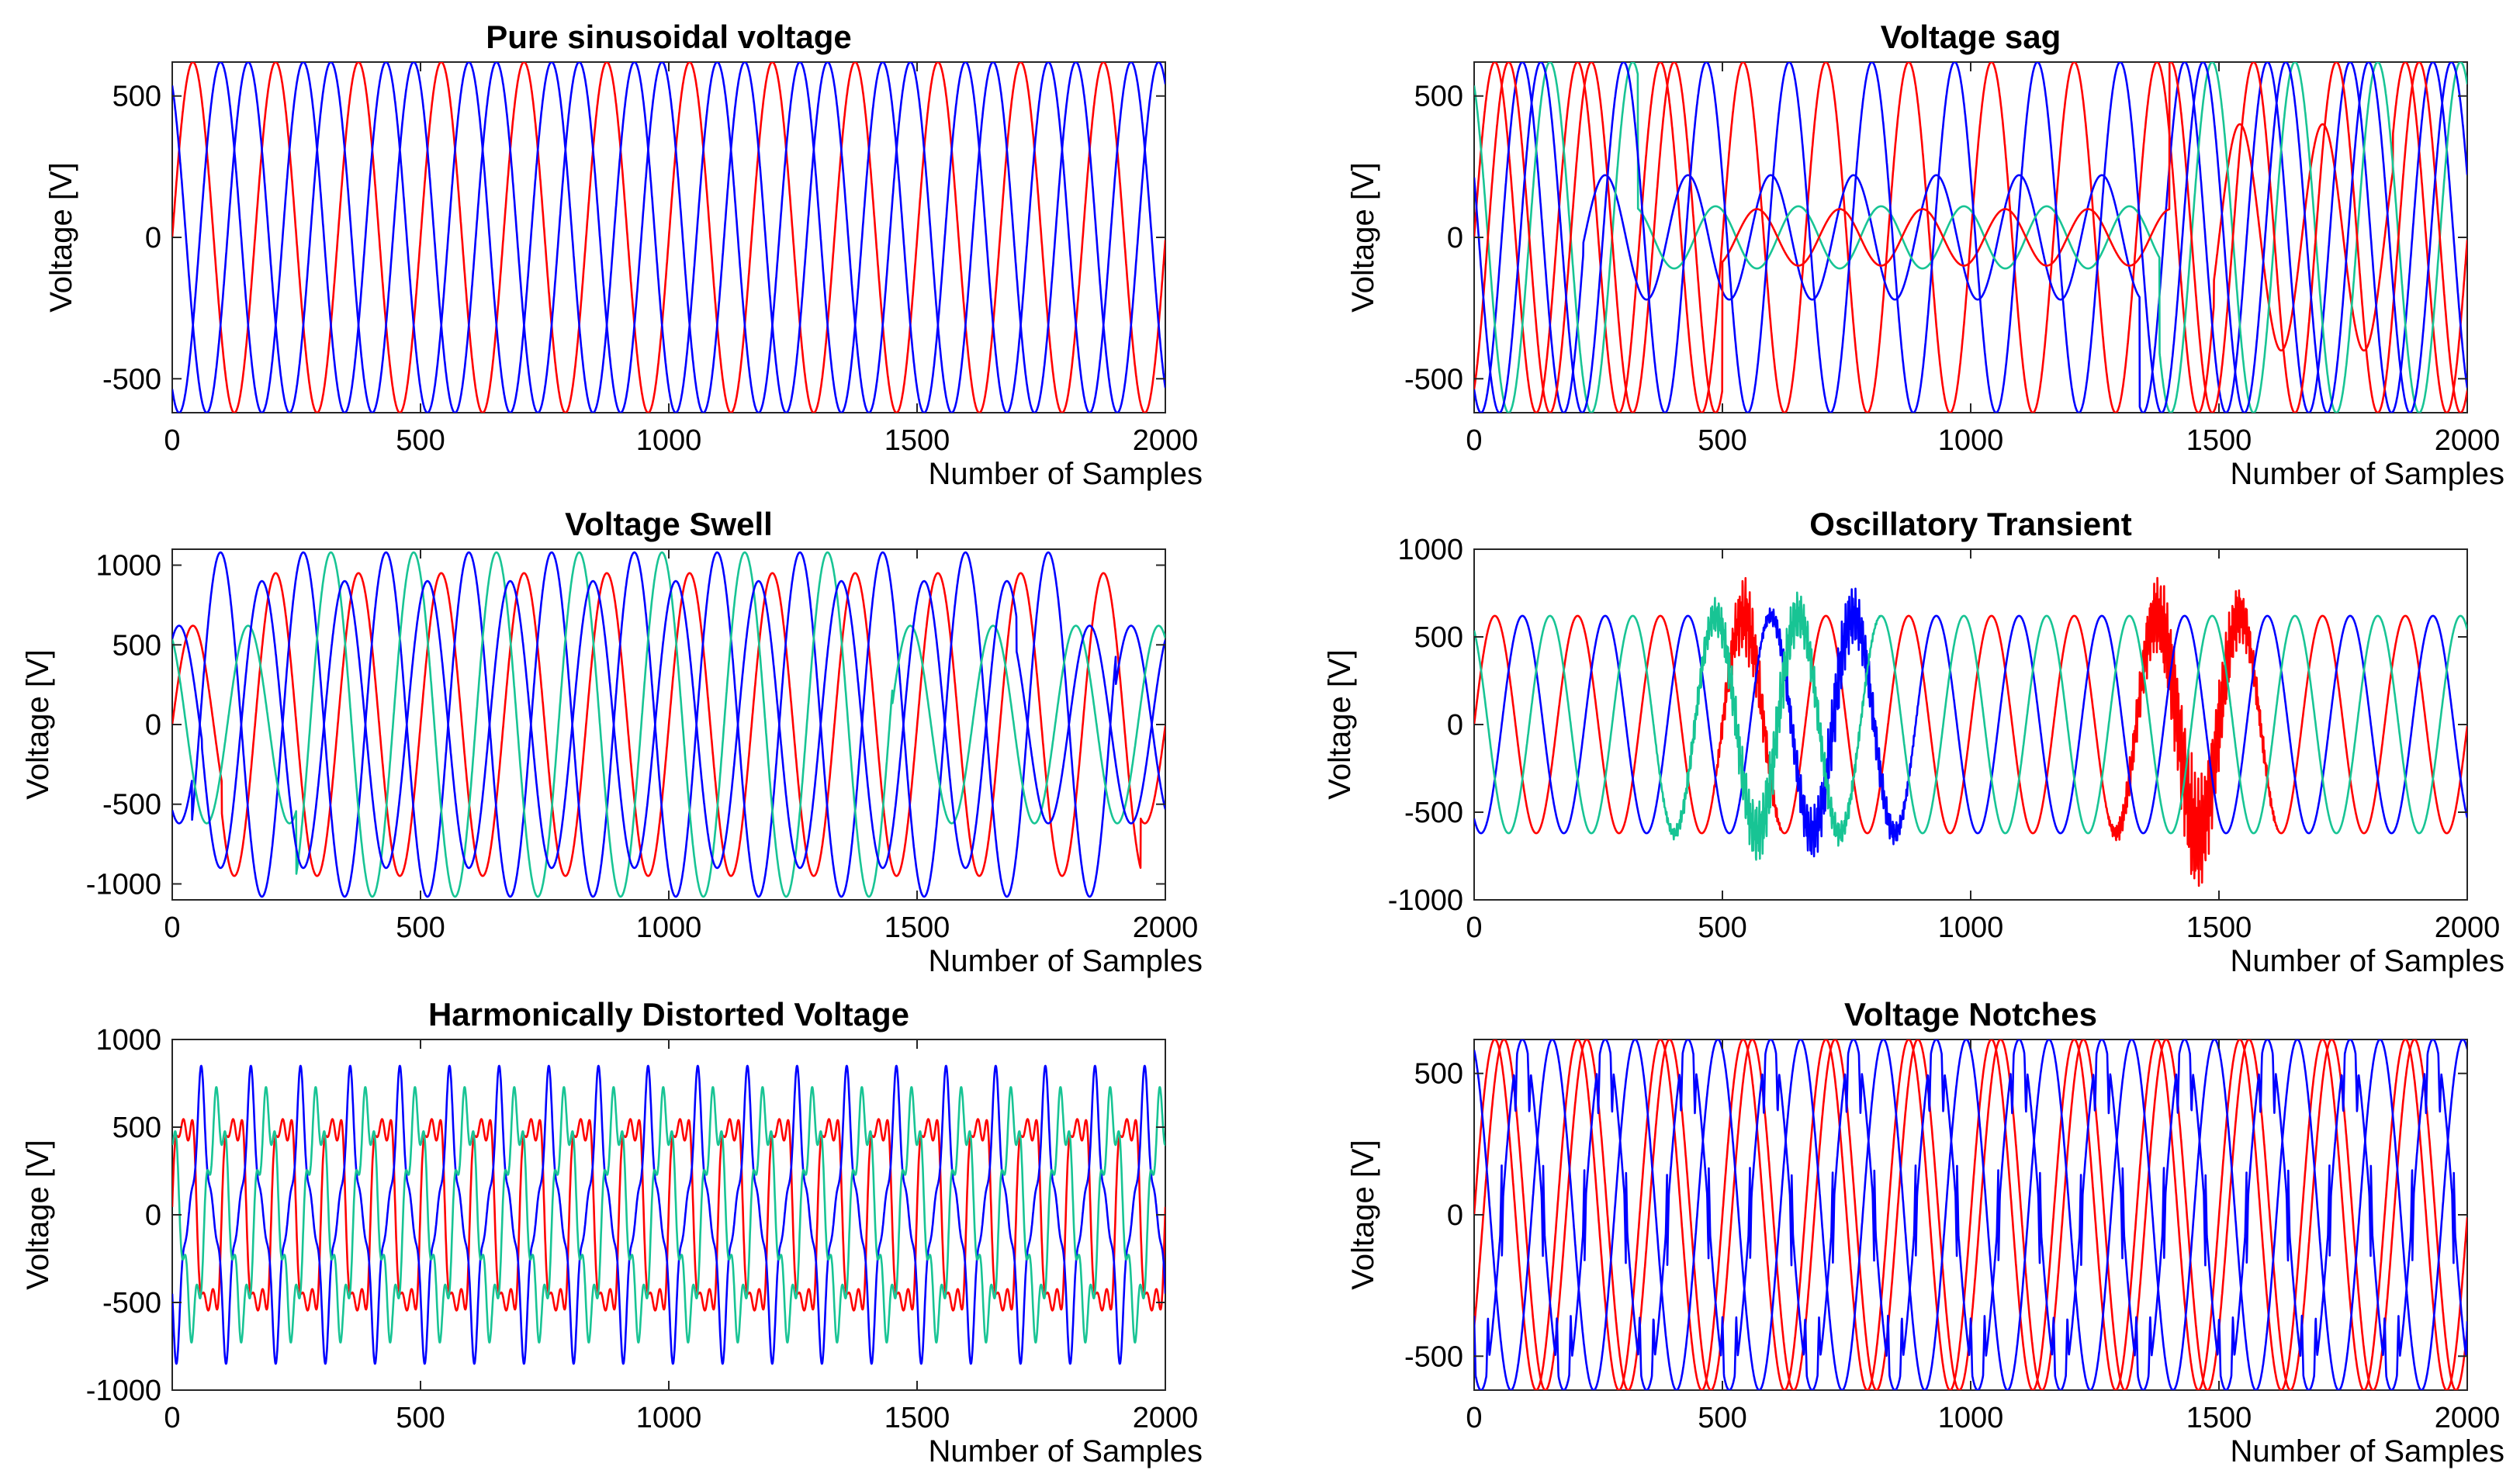  Describe the element at coordinates (669, 524) in the screenshot. I see `chart-title: Voltage Swell` at that location.